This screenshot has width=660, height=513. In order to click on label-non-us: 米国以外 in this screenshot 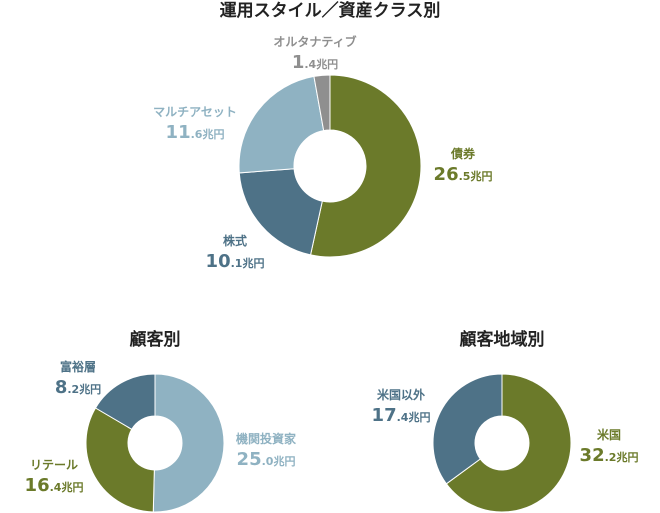, I will do `click(401, 394)`.